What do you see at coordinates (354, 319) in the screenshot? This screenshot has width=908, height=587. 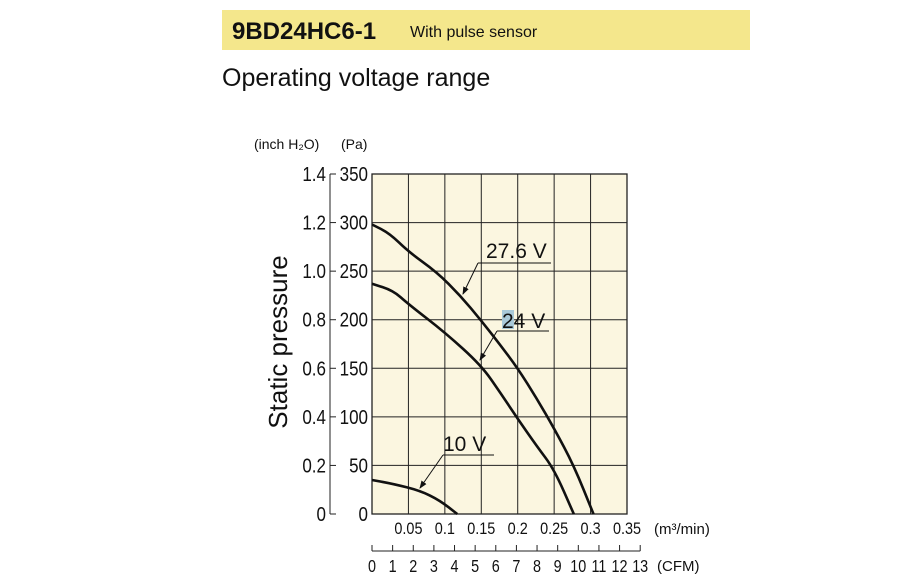 I see `pa-tick-label: 200` at bounding box center [354, 319].